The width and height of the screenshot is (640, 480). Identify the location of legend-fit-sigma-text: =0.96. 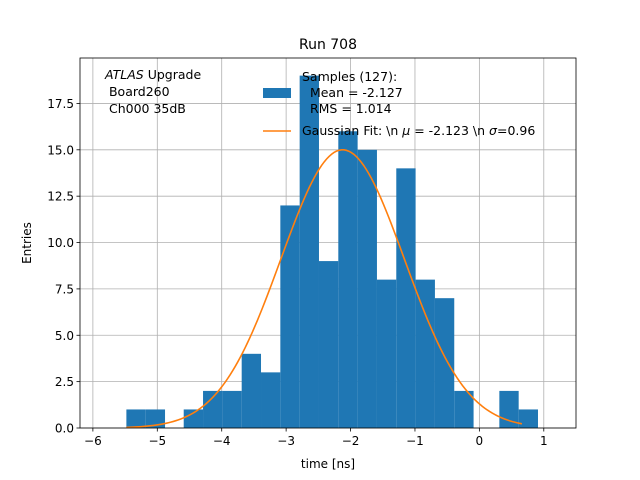
(516, 130).